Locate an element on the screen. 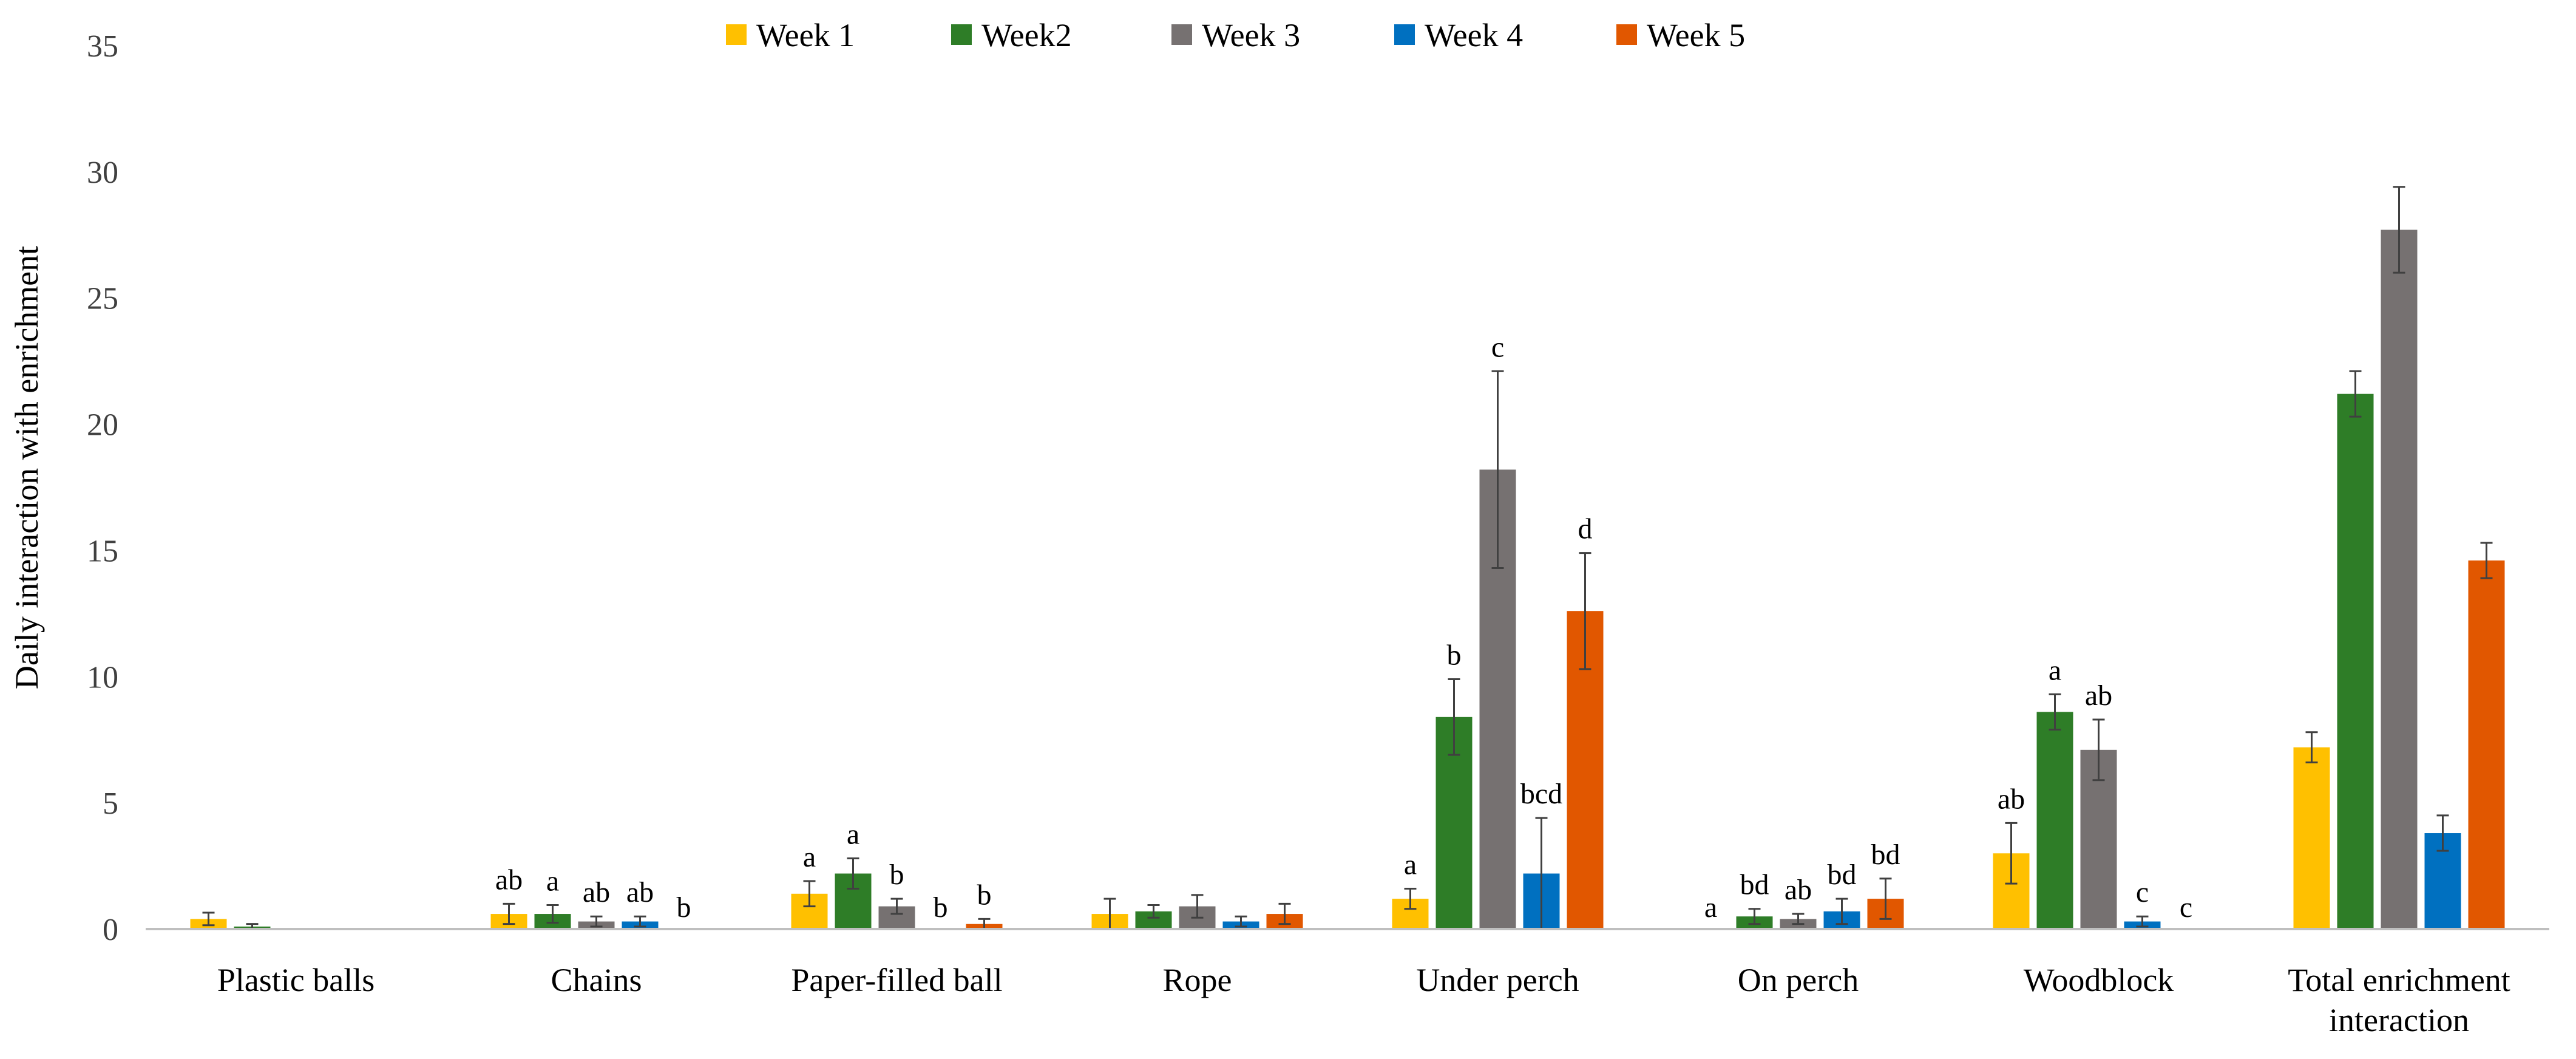 The height and width of the screenshot is (1059, 2576). y-tick-label: 25 is located at coordinates (102, 299).